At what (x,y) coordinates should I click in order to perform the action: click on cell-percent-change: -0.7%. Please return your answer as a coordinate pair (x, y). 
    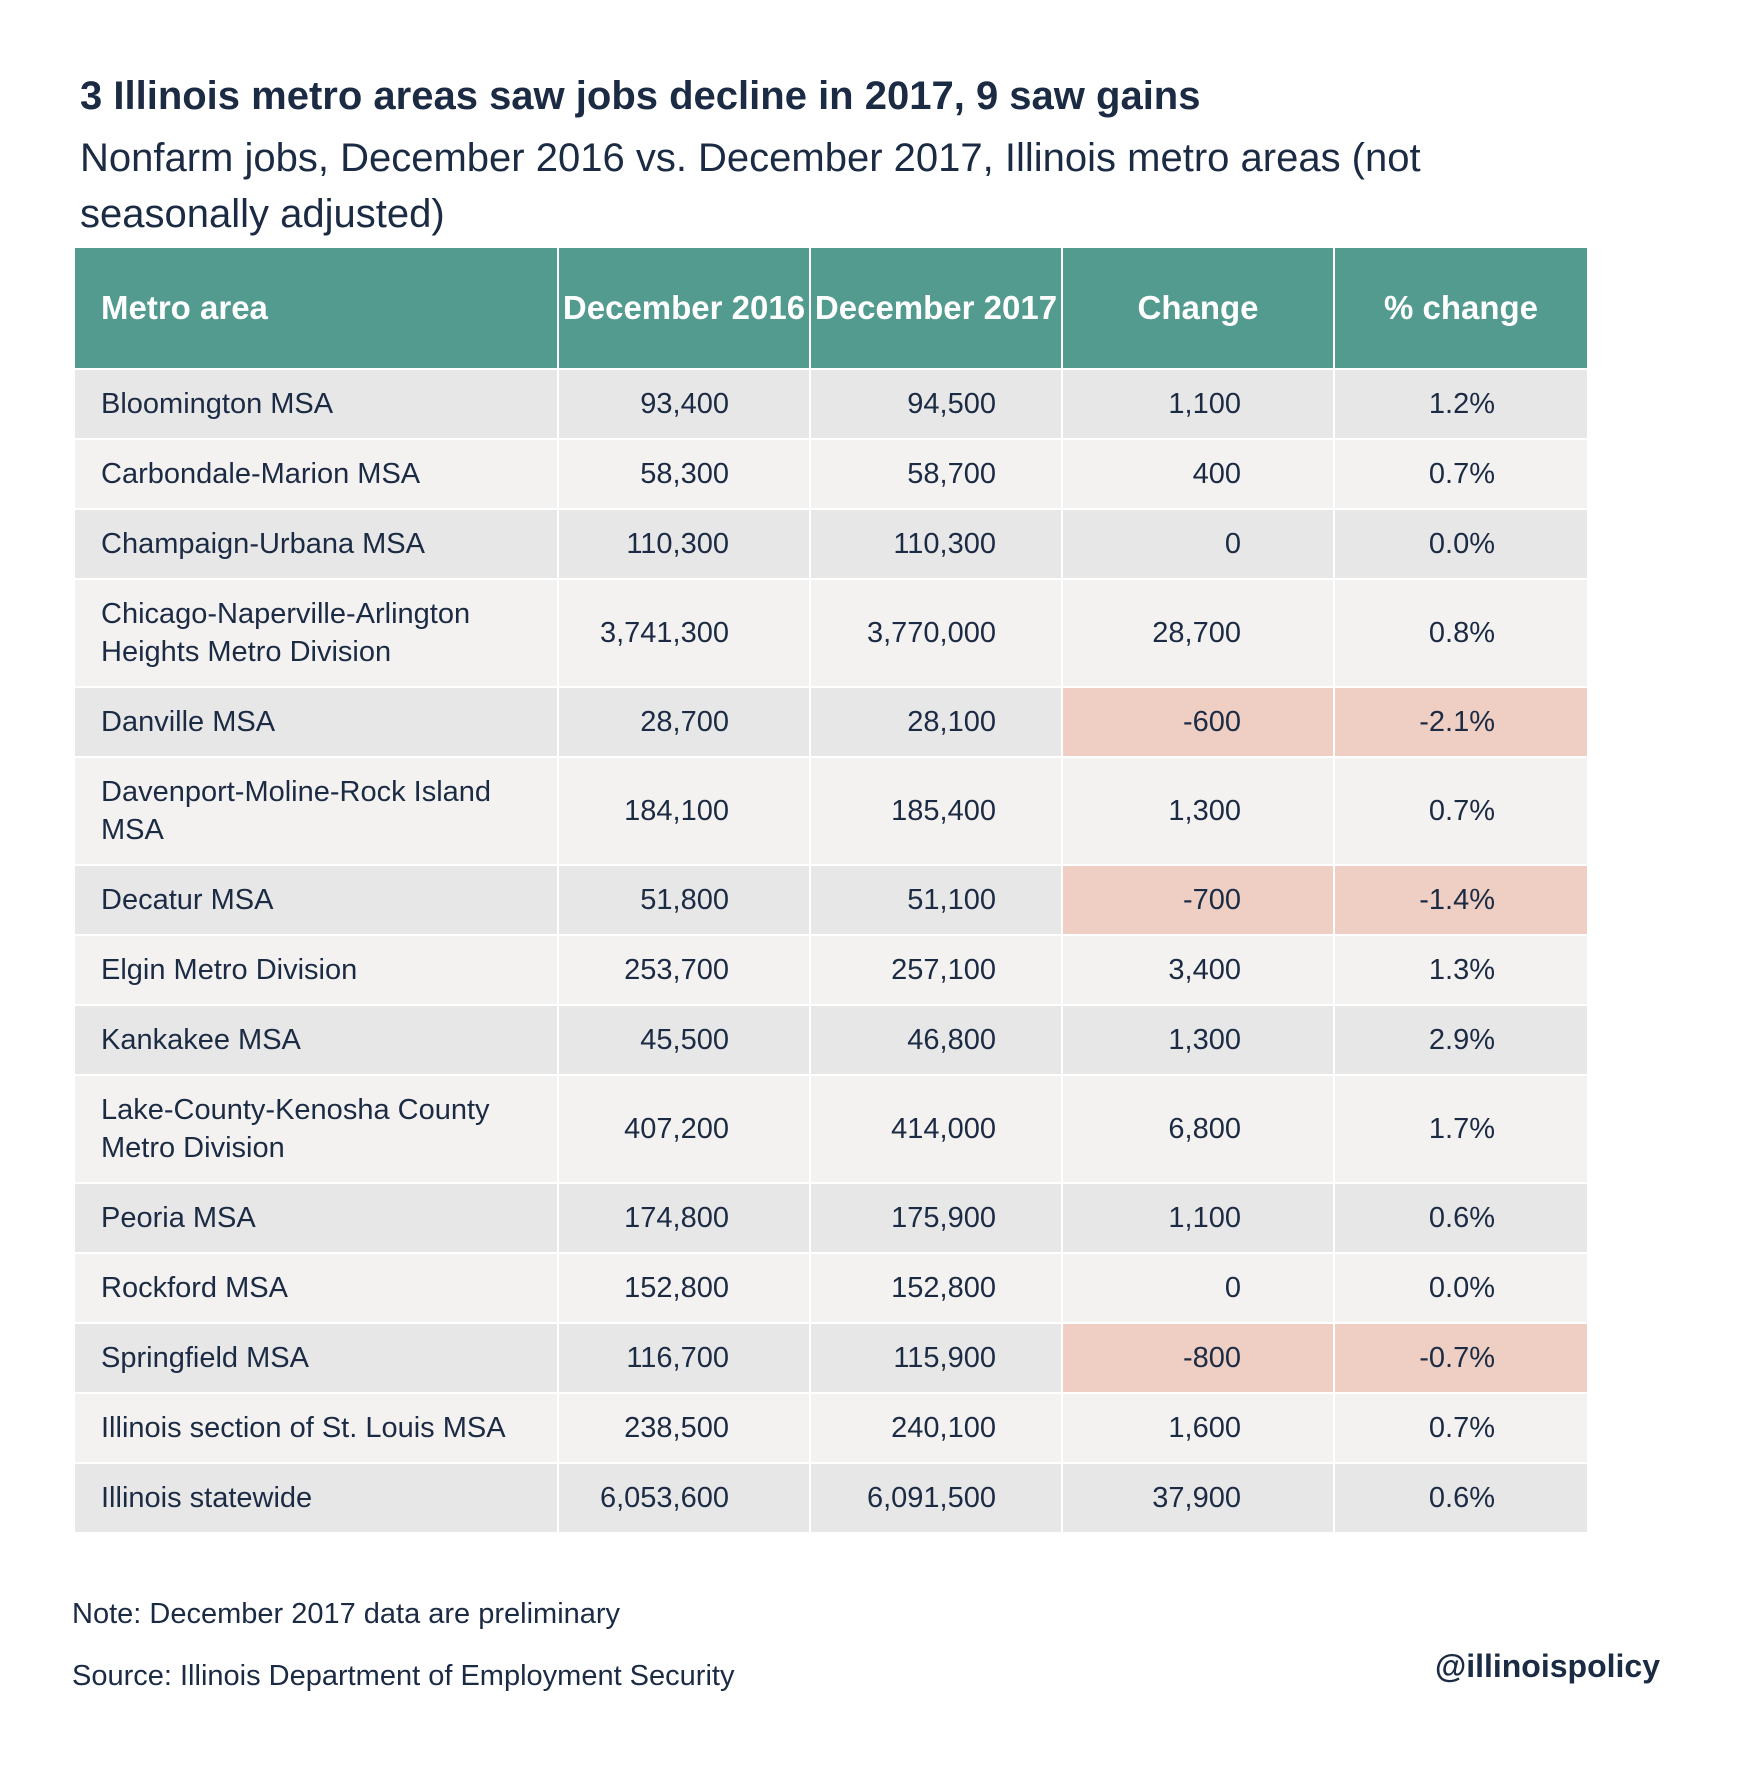
    Looking at the image, I should click on (1460, 1357).